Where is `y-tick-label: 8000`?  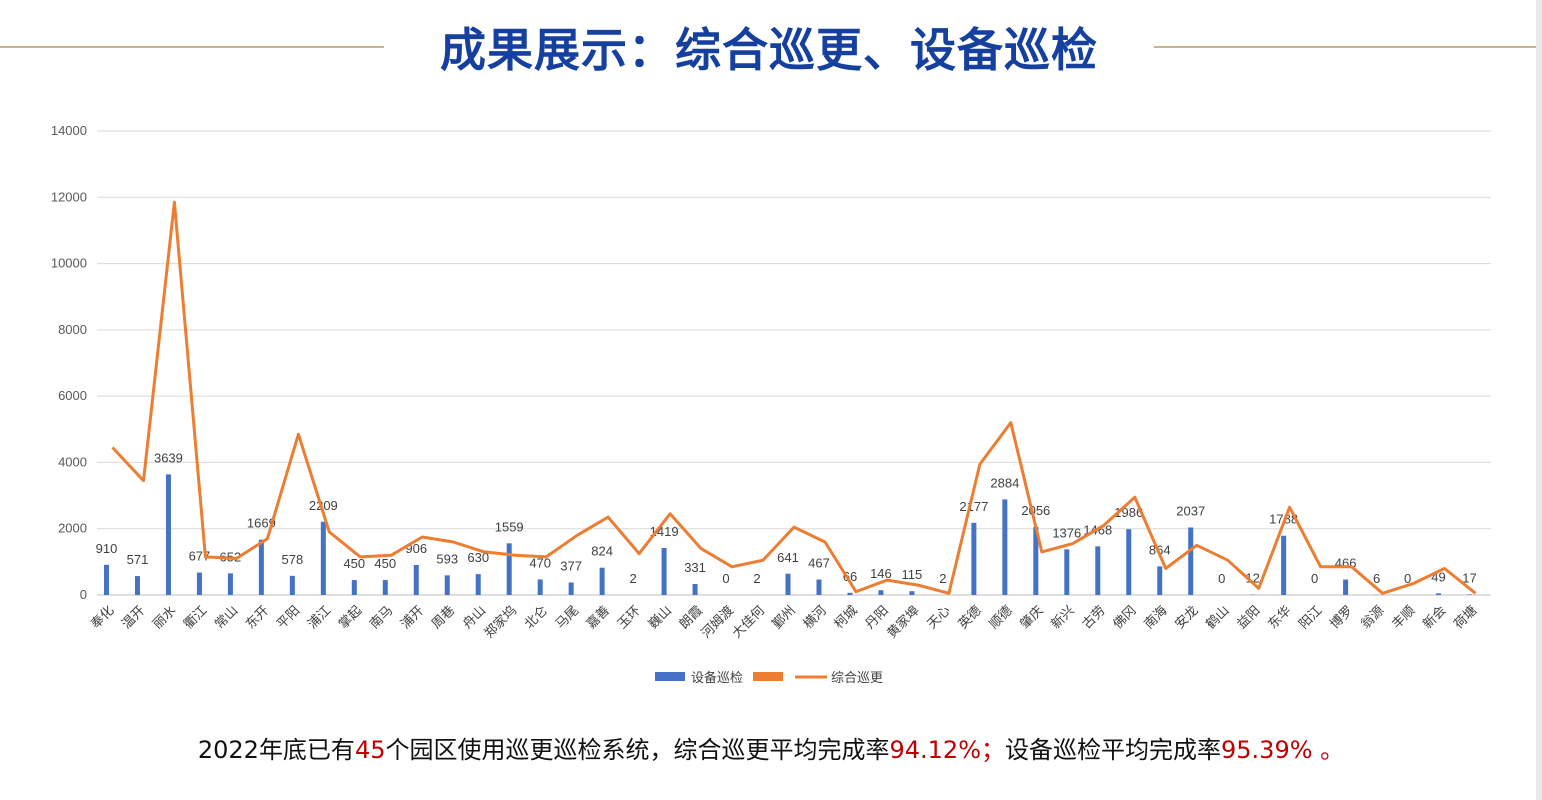
y-tick-label: 8000 is located at coordinates (72, 329).